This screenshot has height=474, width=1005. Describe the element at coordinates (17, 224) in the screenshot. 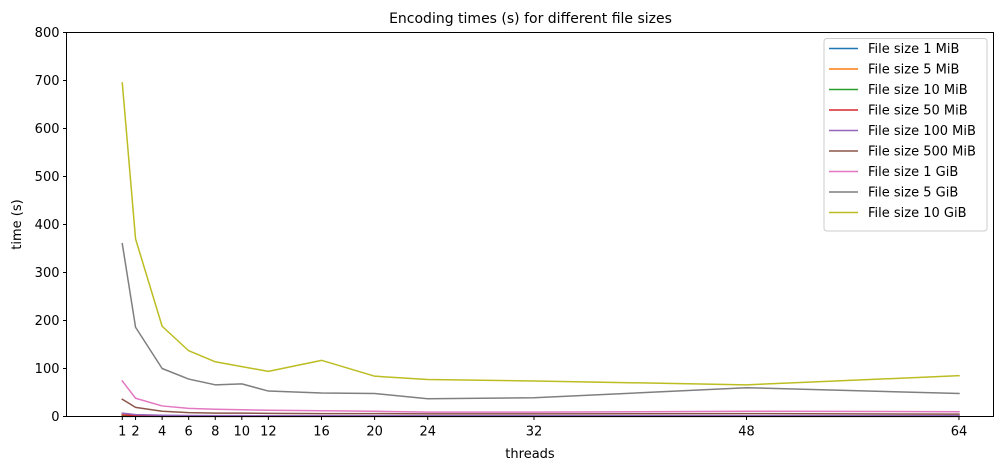

I see `y-axis-label: time (s)` at that location.